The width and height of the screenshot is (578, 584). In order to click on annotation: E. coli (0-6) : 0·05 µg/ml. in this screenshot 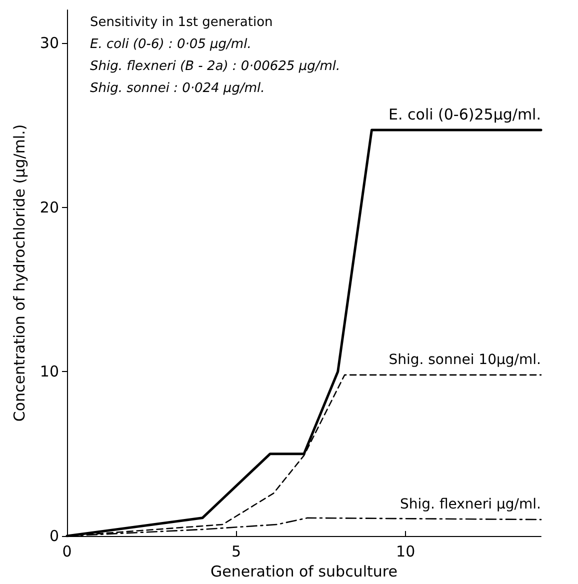, I will do `click(171, 44)`.